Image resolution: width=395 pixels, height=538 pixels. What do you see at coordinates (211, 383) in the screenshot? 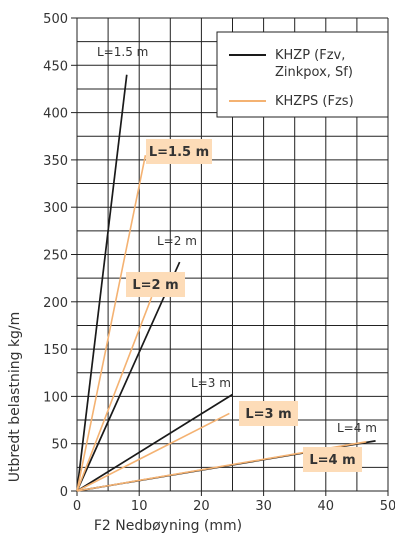
I see `line-label-khzp: L=3 m` at bounding box center [211, 383].